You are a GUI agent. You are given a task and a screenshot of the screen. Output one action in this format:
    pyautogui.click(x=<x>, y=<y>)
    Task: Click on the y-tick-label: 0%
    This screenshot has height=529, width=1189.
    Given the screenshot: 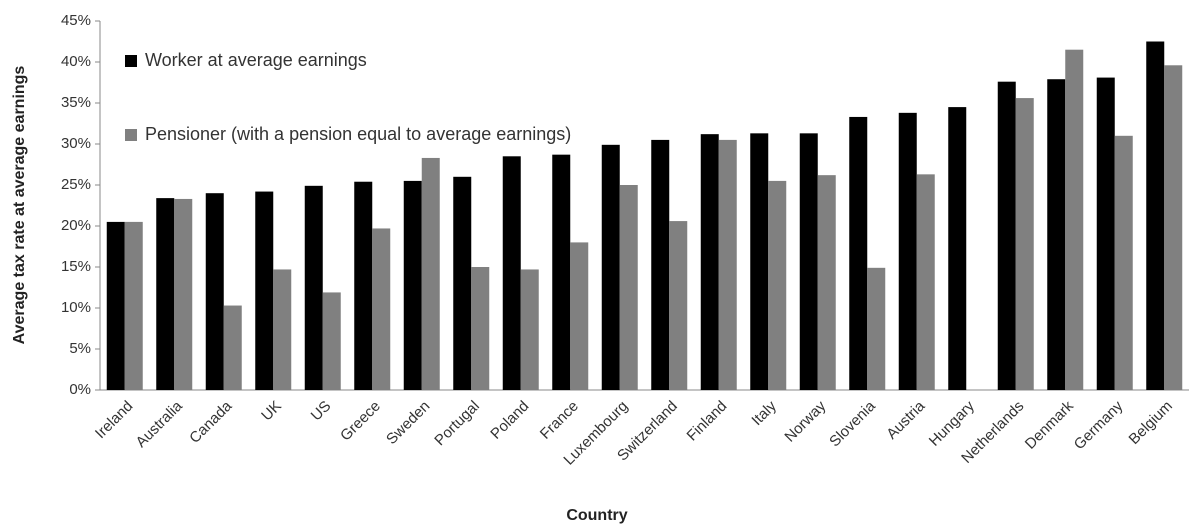 What is the action you would take?
    pyautogui.click(x=80, y=389)
    